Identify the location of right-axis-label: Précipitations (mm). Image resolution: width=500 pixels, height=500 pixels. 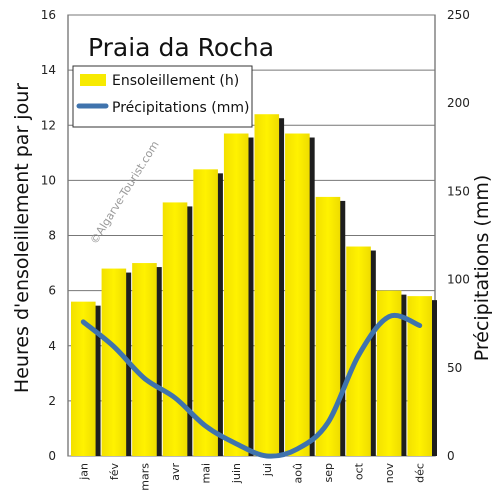
(482, 268).